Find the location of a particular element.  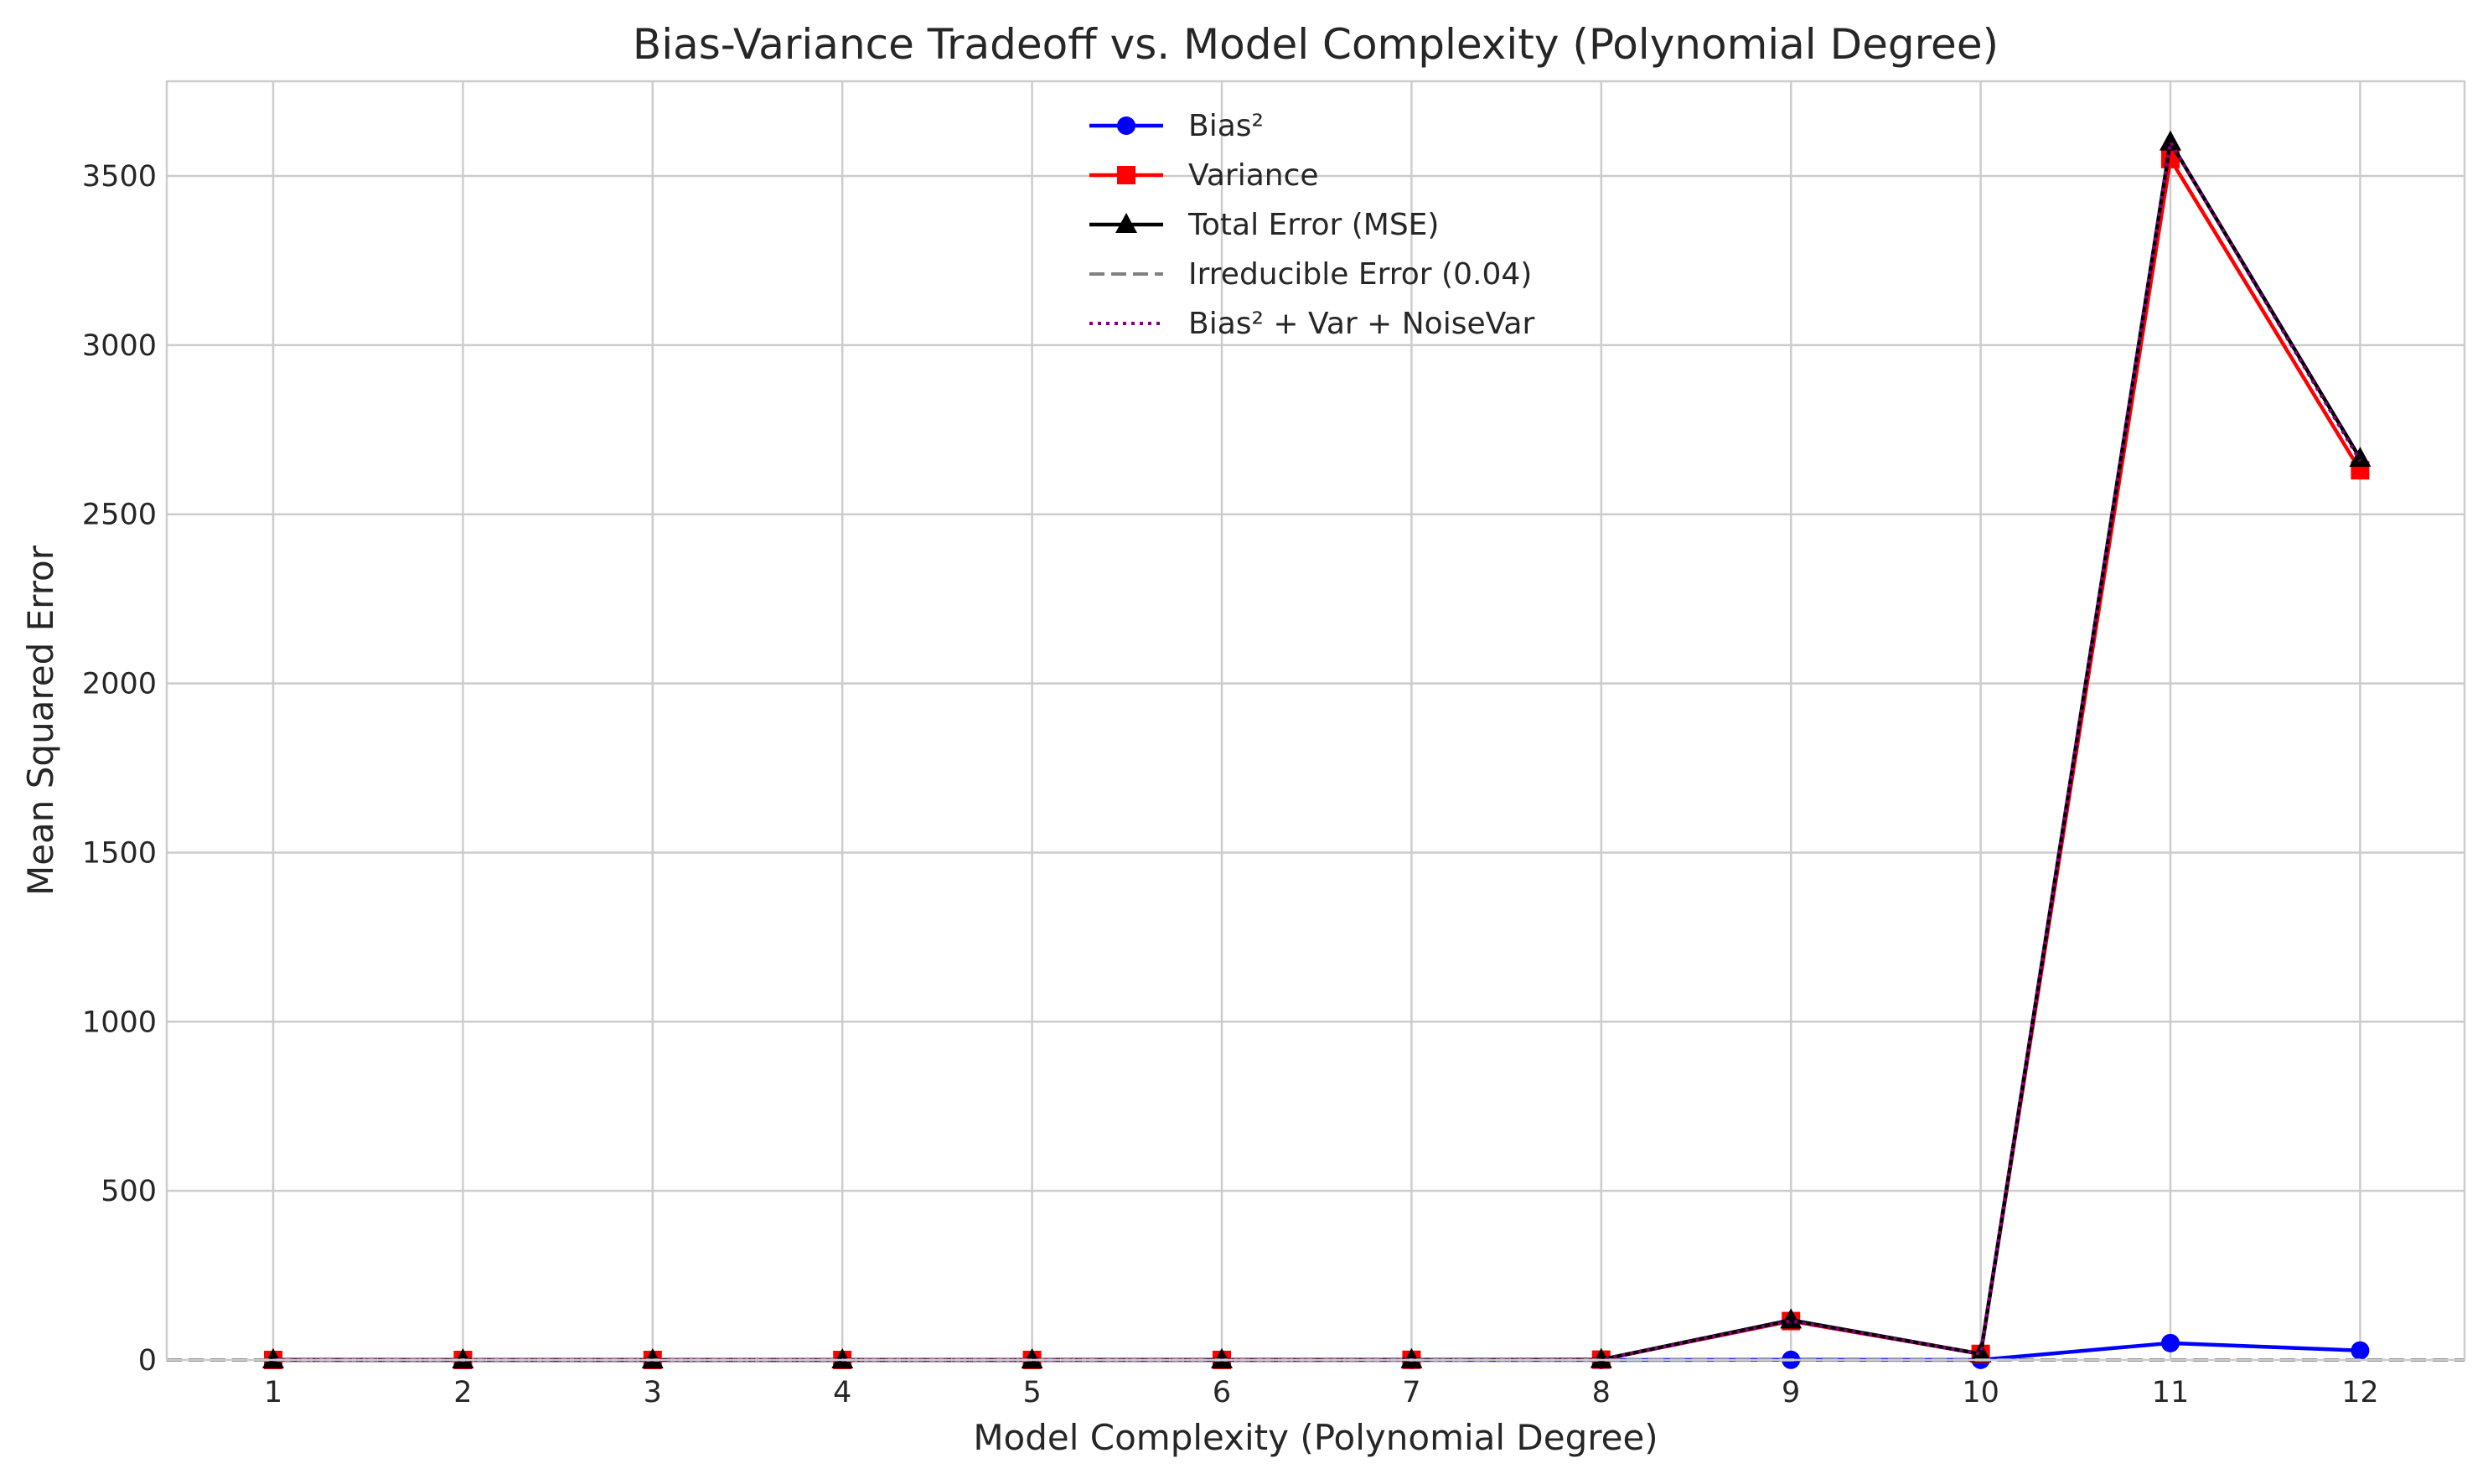

legend-label: Bias² is located at coordinates (1226, 126).